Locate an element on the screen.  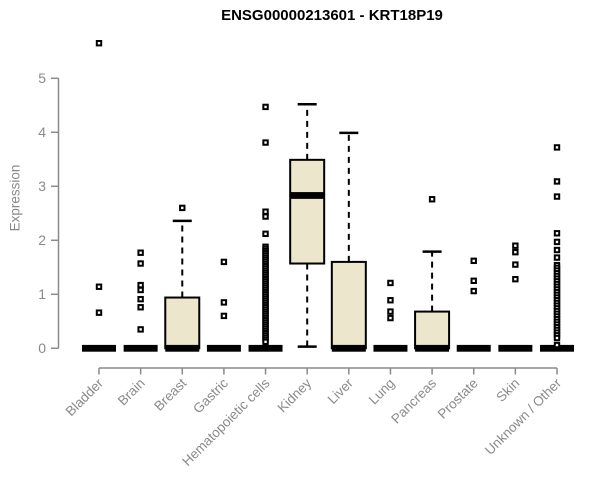
box-kidney is located at coordinates (307, 225).